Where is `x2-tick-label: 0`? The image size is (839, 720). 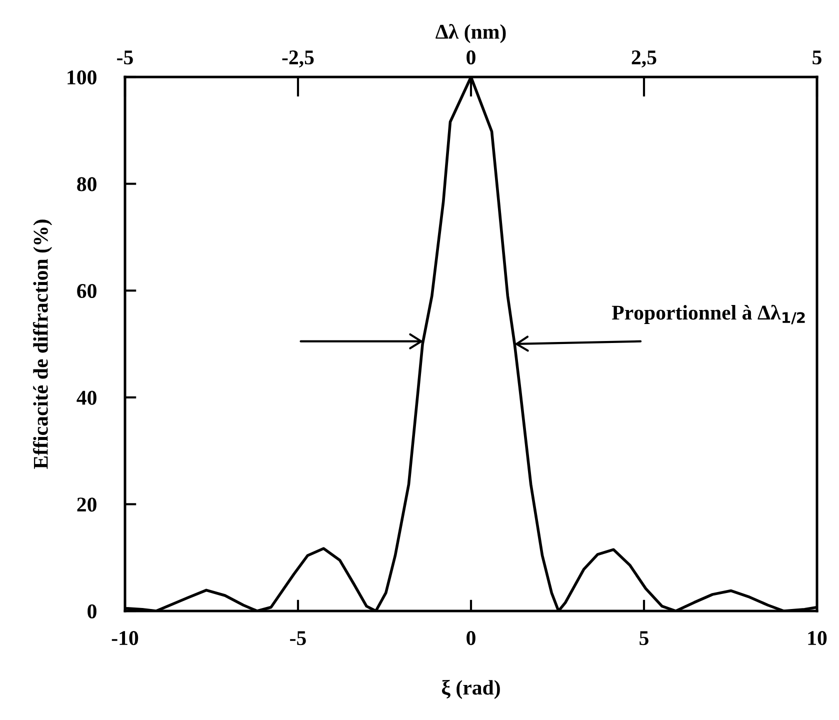
x2-tick-label: 0 is located at coordinates (471, 57).